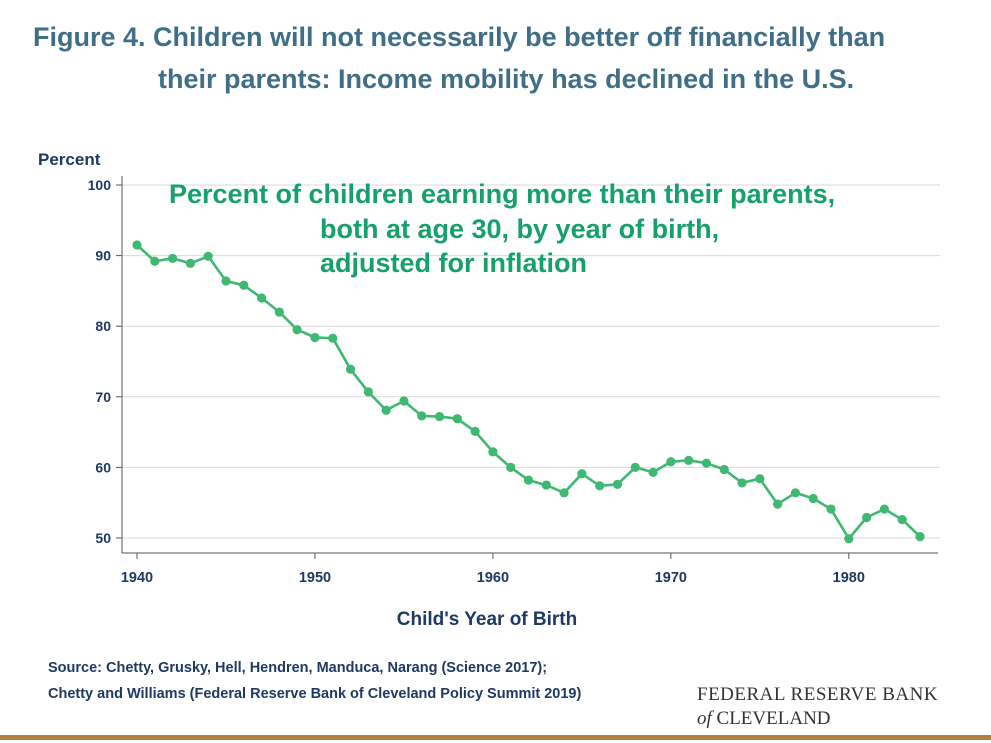 The width and height of the screenshot is (991, 743). Describe the element at coordinates (617, 484) in the screenshot. I see `data-point-1967` at that location.